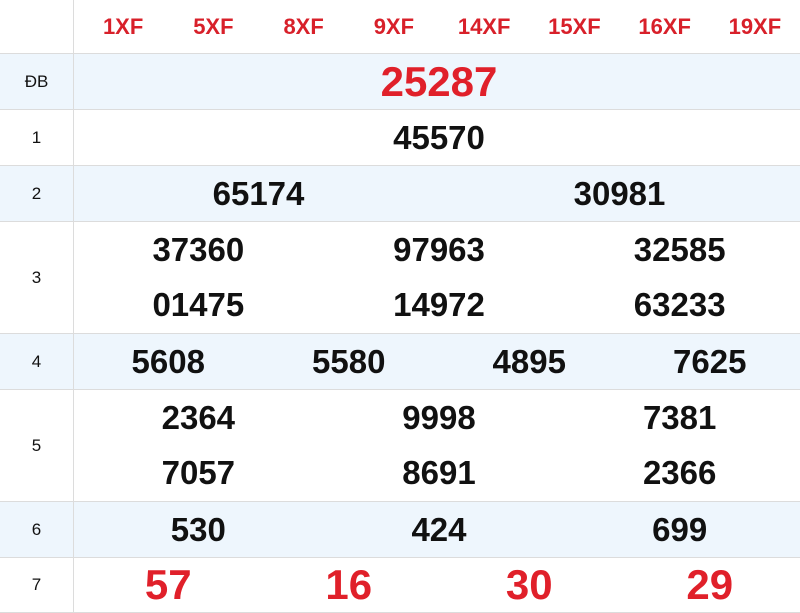 This screenshot has width=800, height=613. I want to click on prize-label-special: ĐB, so click(37, 82).